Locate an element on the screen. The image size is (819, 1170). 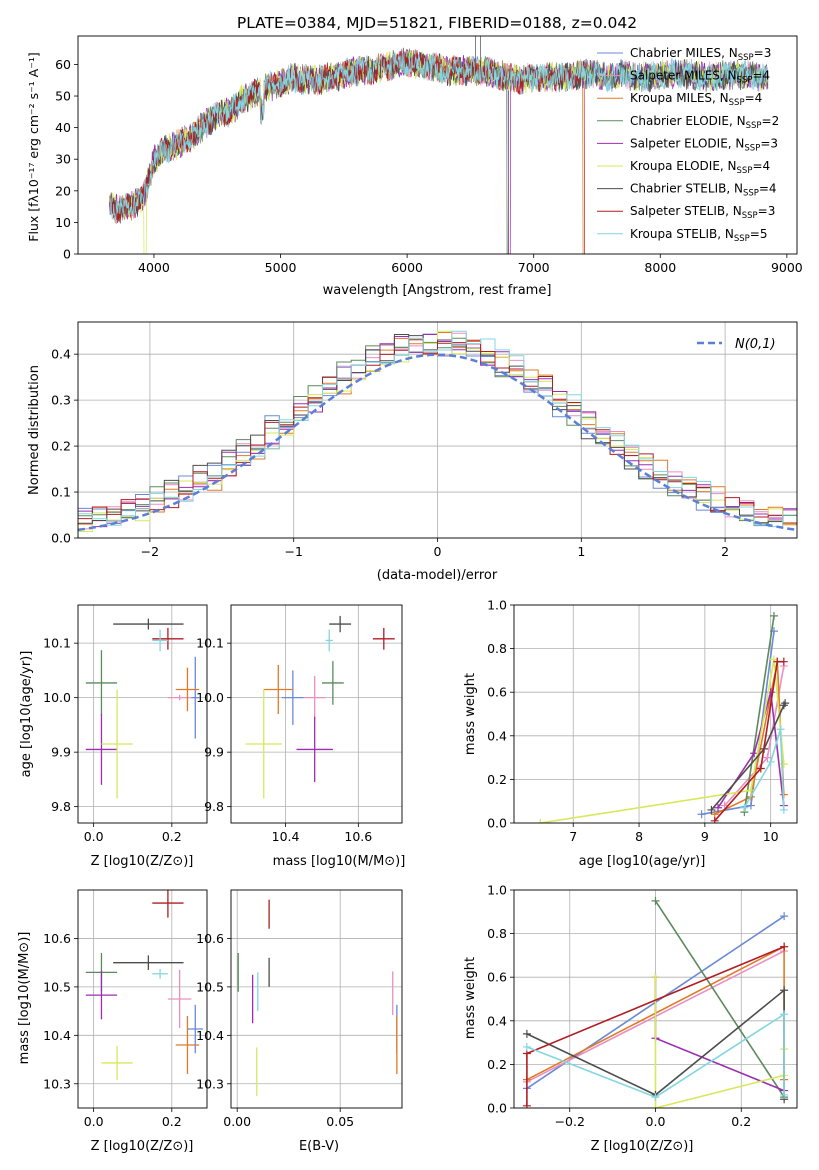
axes: 0.0 0.2 10.3 10.4 10.5 10.6 is located at coordinates (125, 1009).